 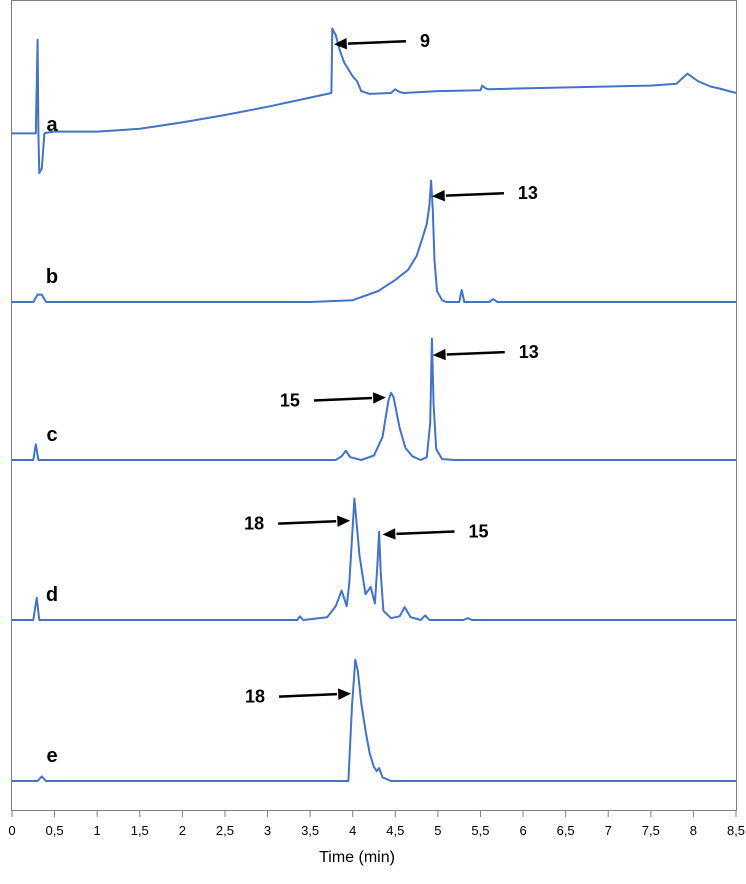 What do you see at coordinates (11, 830) in the screenshot?
I see `x-tick-label: 0` at bounding box center [11, 830].